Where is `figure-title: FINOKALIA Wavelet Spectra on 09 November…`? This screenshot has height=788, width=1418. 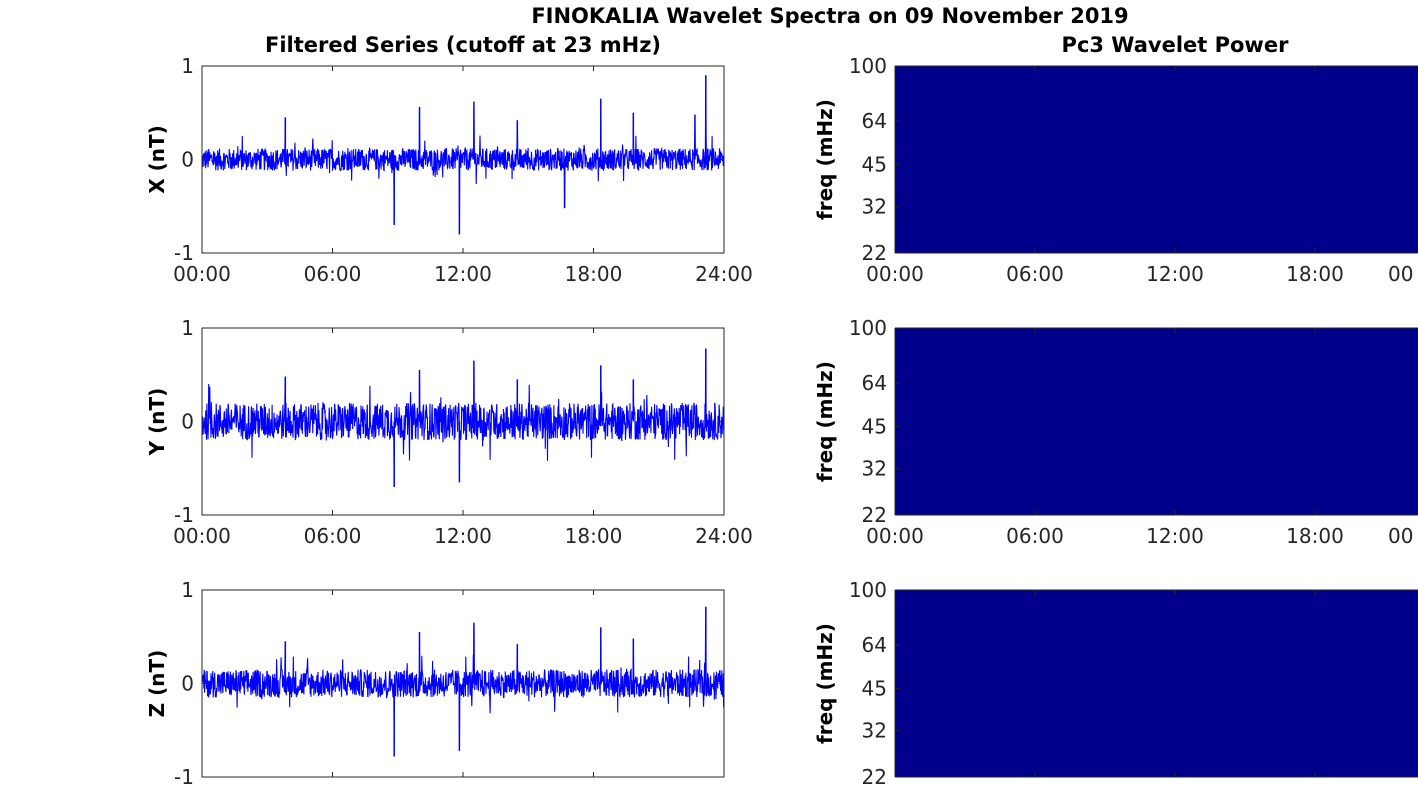 figure-title: FINOKALIA Wavelet Spectra on 09 November… is located at coordinates (830, 16).